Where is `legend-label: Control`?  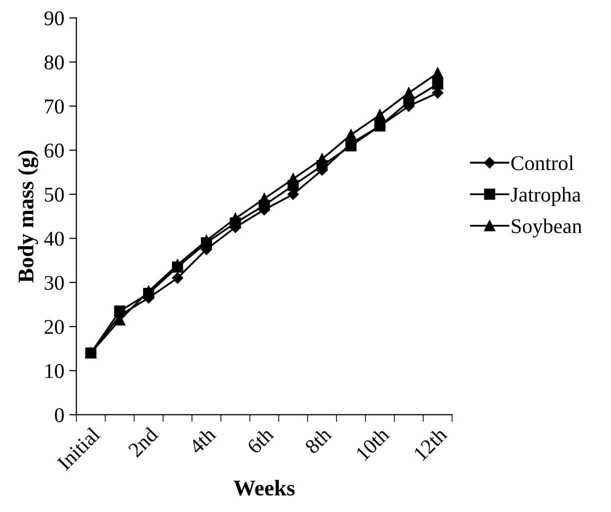
legend-label: Control is located at coordinates (542, 163).